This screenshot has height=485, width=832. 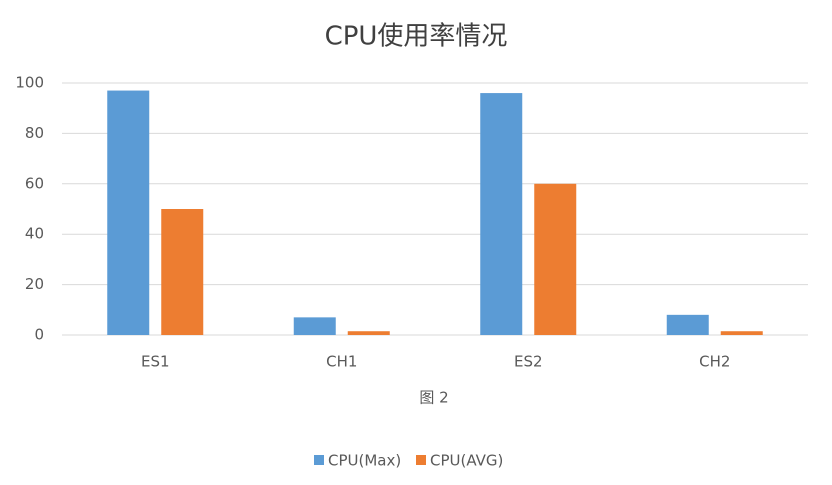 I want to click on x-tick-label: CH1, so click(x=341, y=362).